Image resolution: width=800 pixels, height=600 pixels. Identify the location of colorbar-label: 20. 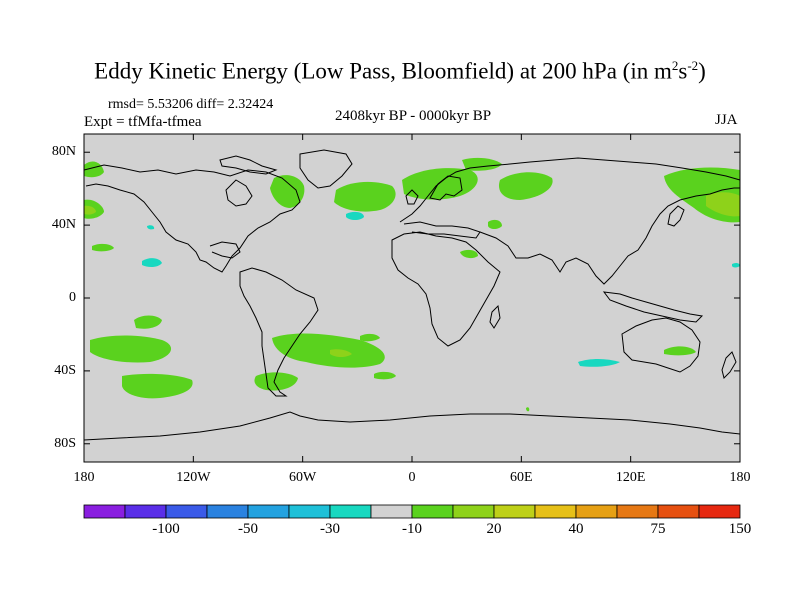
(494, 529).